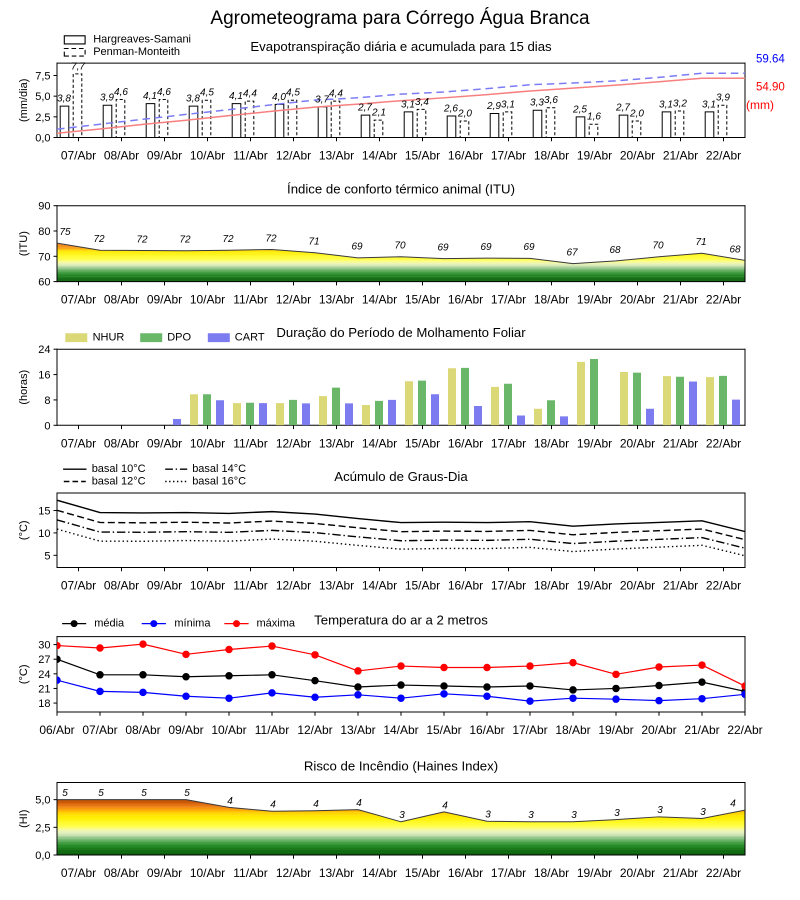 The height and width of the screenshot is (900, 800). I want to click on svg-text: 2,7, so click(622, 108).